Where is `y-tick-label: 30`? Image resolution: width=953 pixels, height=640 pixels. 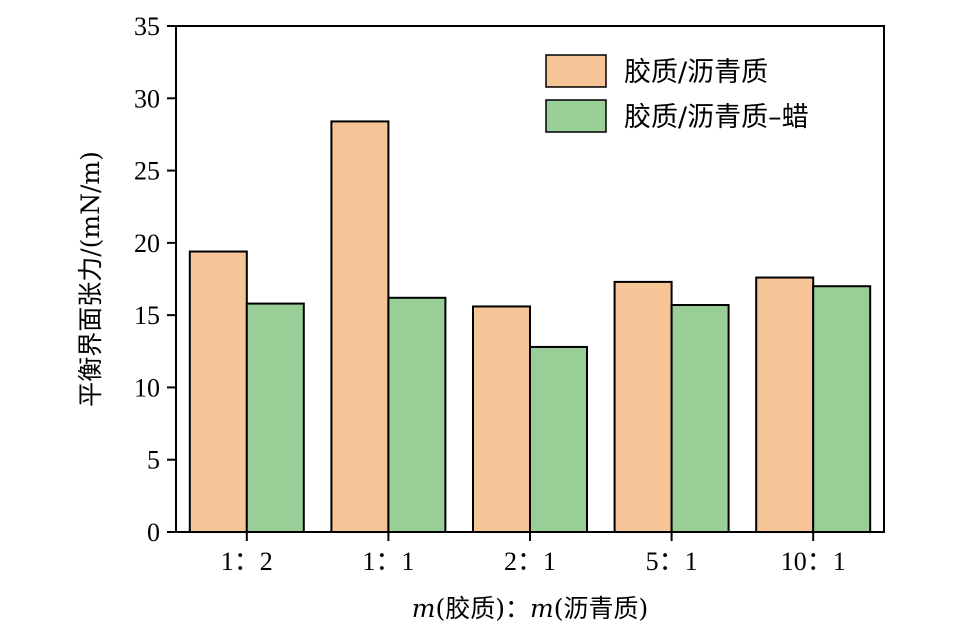 y-tick-label: 30 is located at coordinates (147, 98).